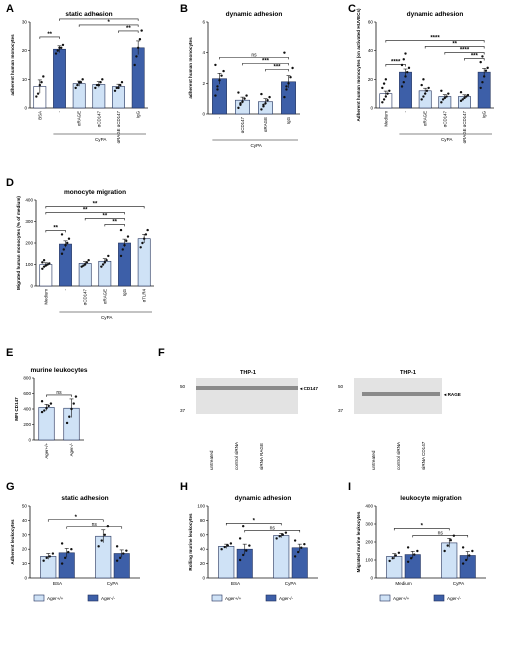  Describe the element at coordinates (128, 29) in the screenshot. I see `significance-label: **` at that location.